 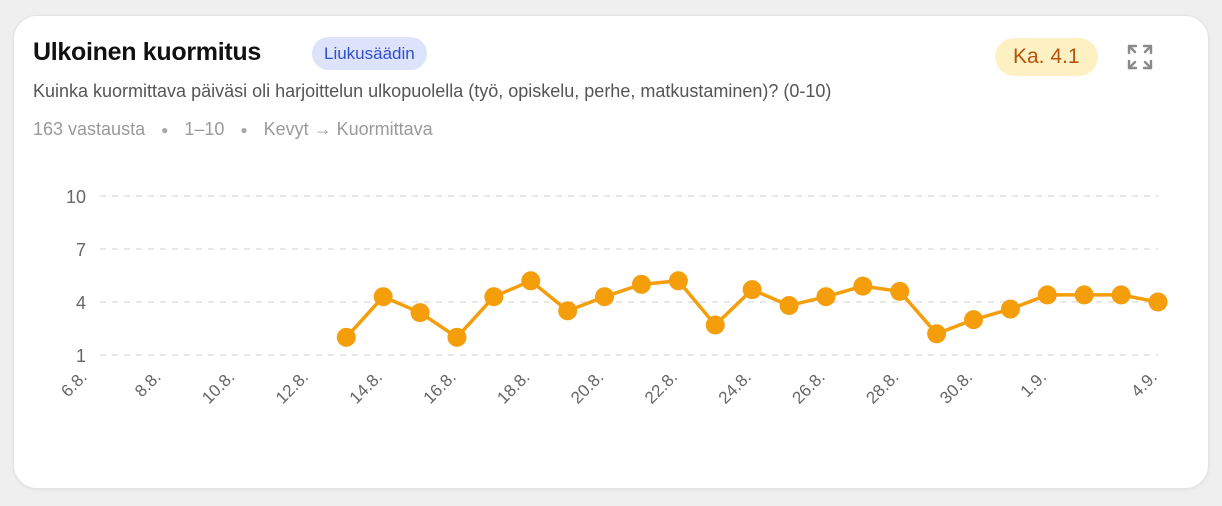 What do you see at coordinates (661, 387) in the screenshot?
I see `x-tick-label: 22.8.` at bounding box center [661, 387].